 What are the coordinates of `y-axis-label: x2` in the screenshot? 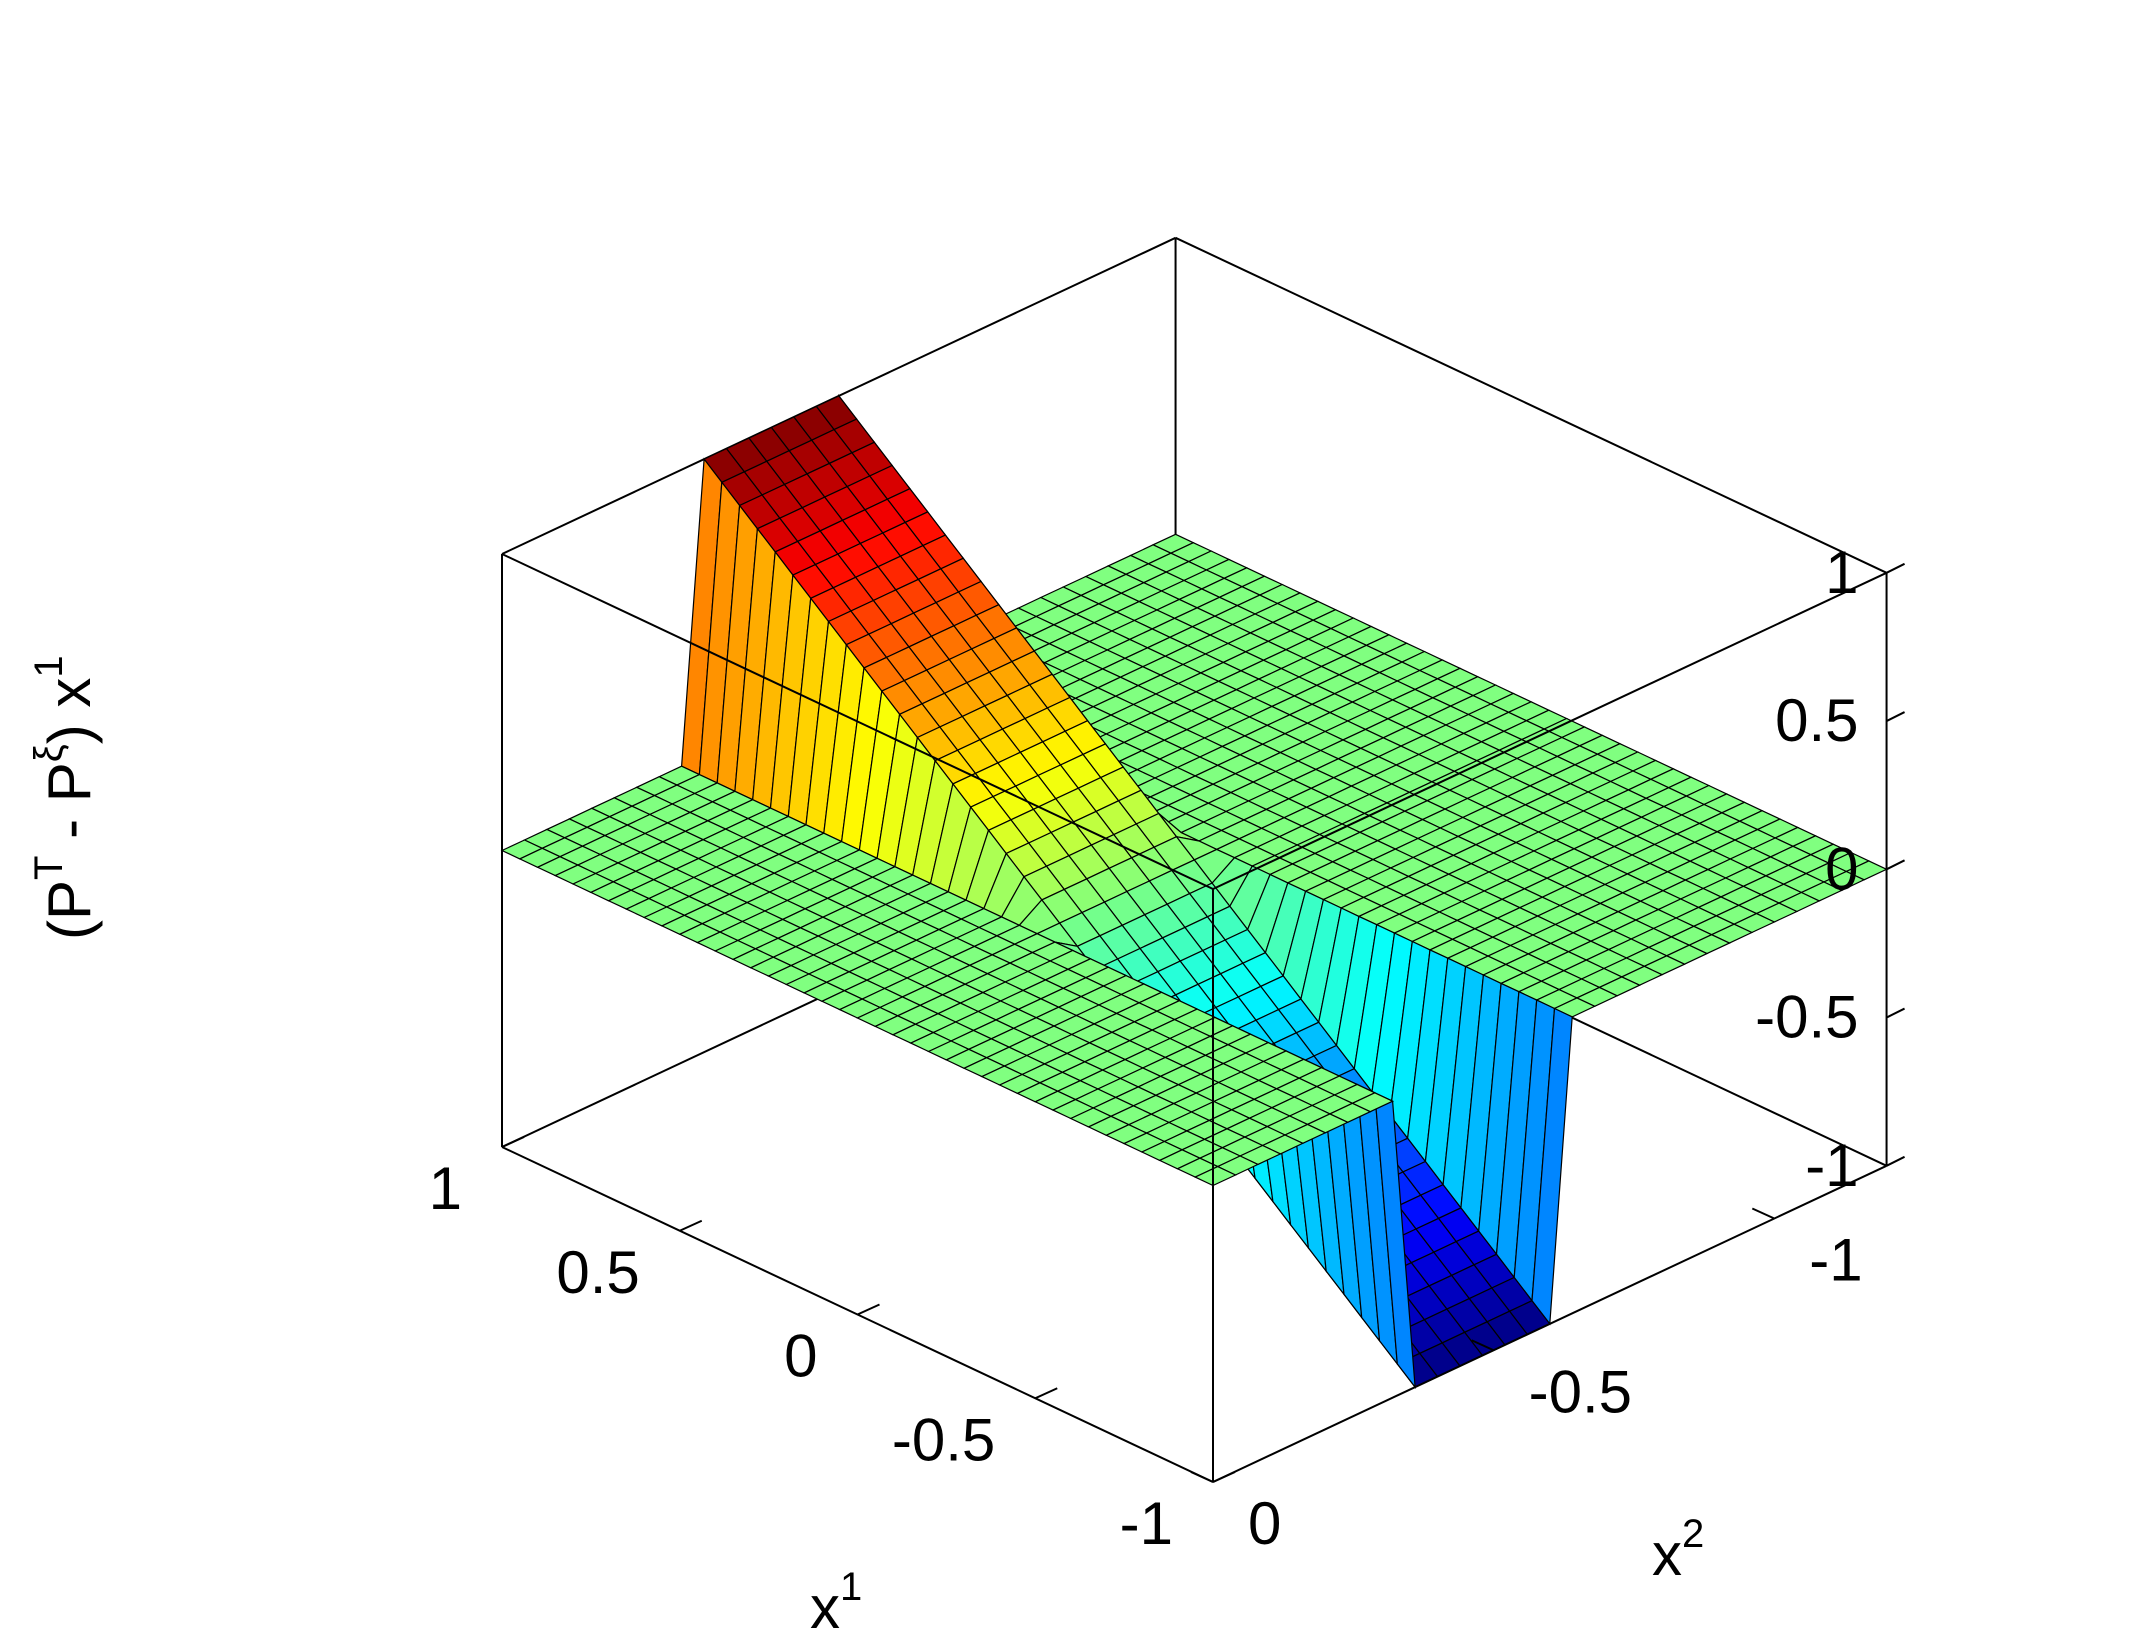 It's located at (1678, 1550).